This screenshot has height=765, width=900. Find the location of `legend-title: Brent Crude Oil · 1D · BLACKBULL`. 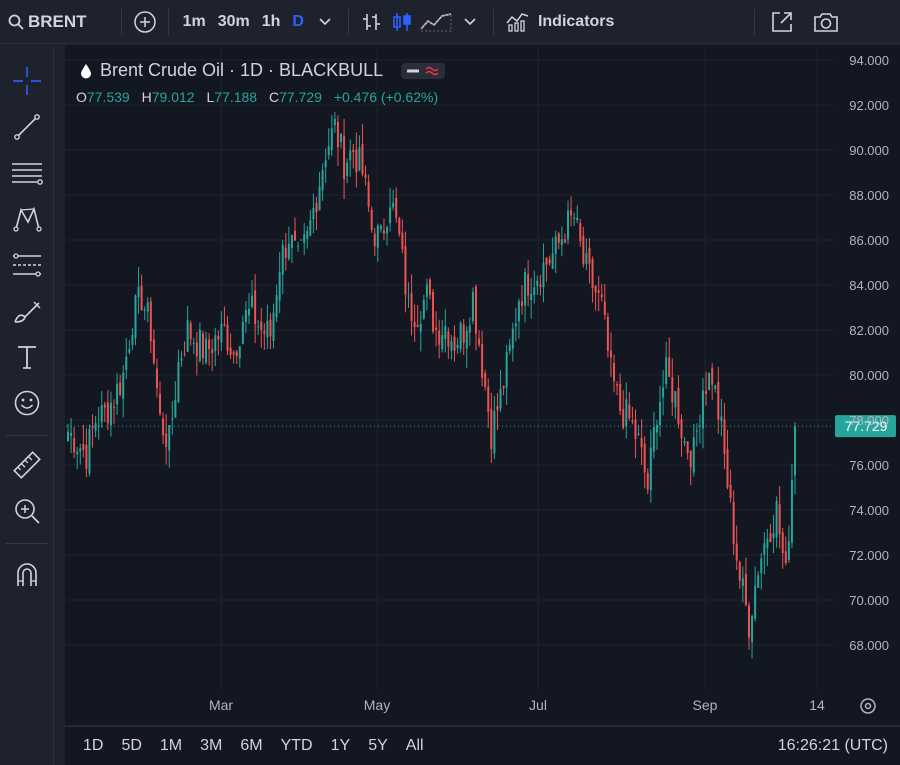

legend-title: Brent Crude Oil · 1D · BLACKBULL is located at coordinates (242, 70).